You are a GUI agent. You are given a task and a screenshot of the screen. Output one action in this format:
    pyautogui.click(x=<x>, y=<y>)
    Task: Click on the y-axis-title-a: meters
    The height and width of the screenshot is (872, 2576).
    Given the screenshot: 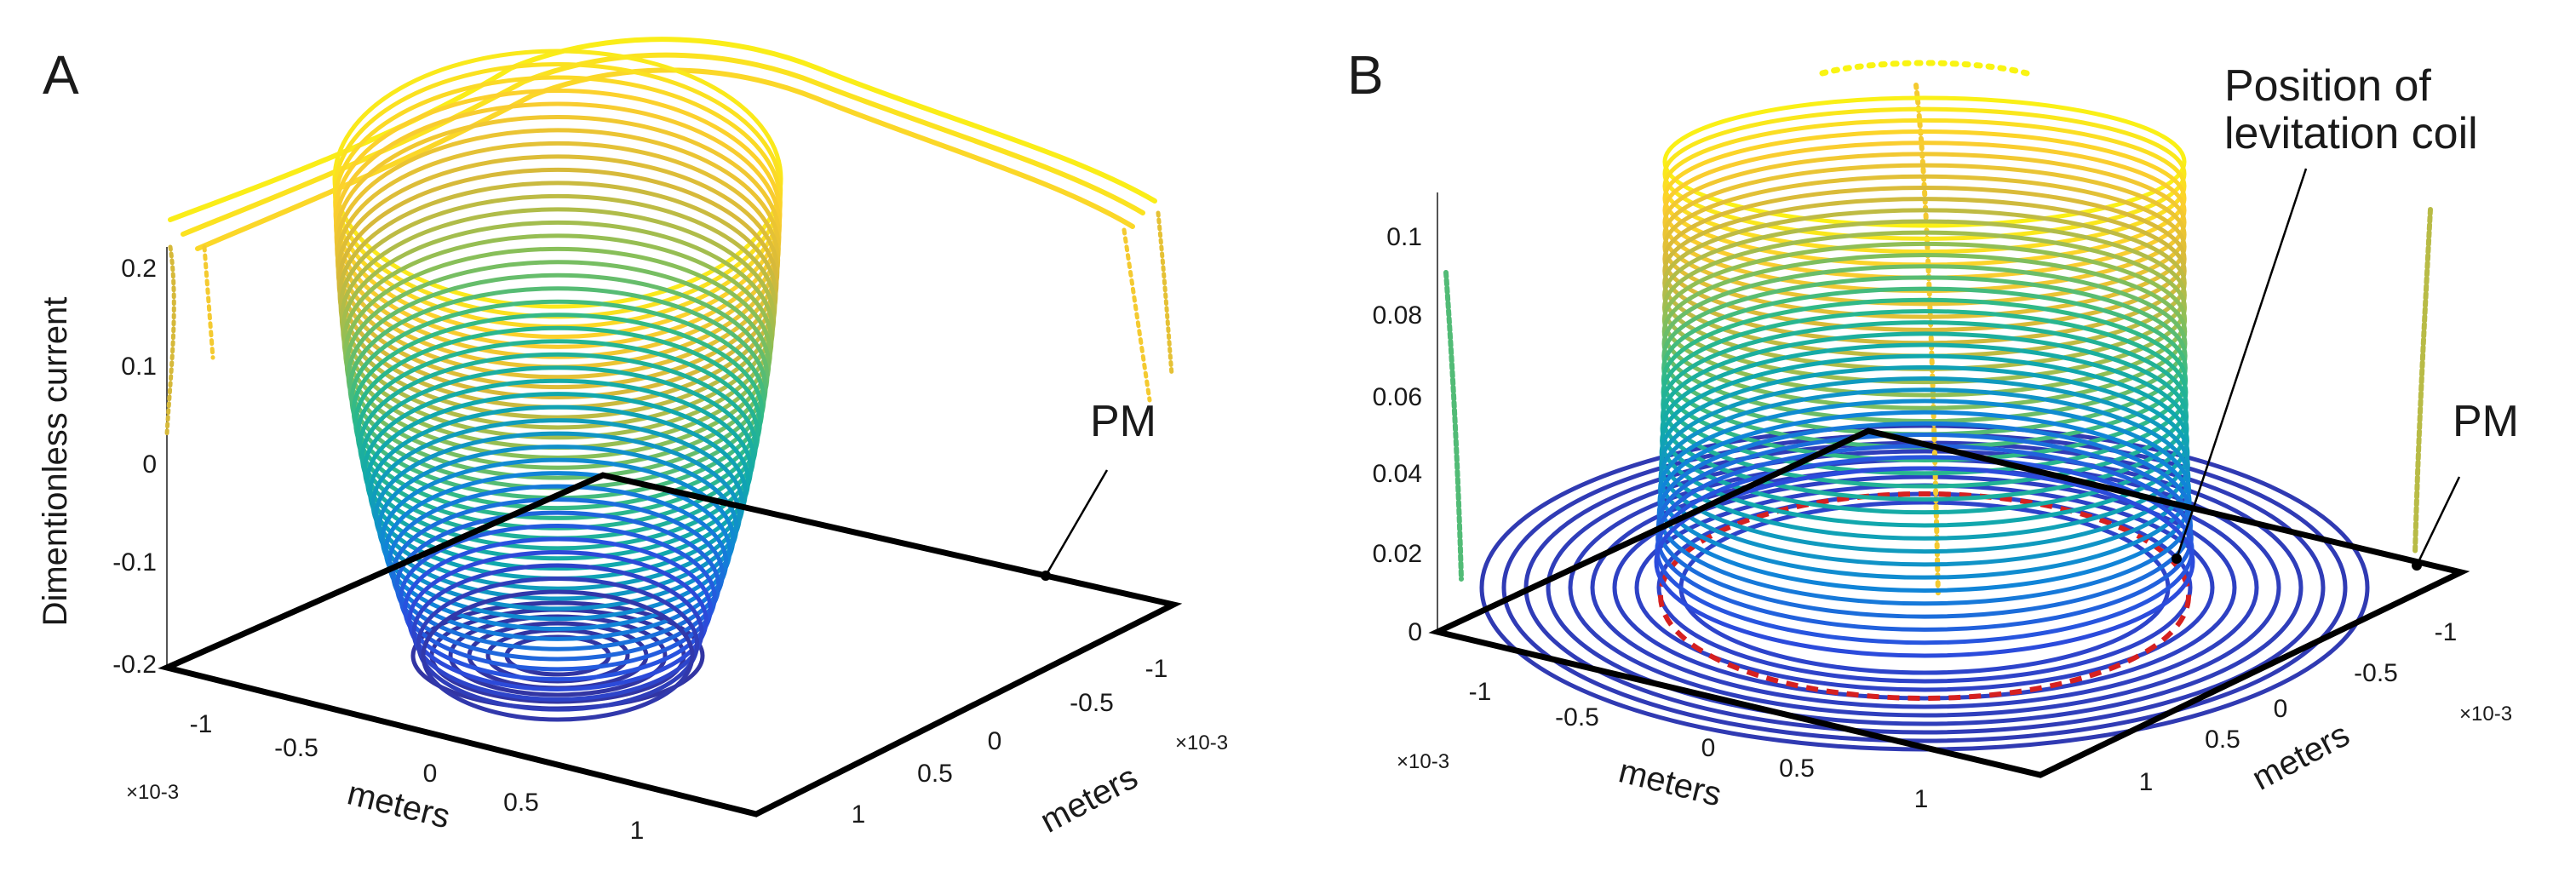 What is the action you would take?
    pyautogui.click(x=1090, y=799)
    